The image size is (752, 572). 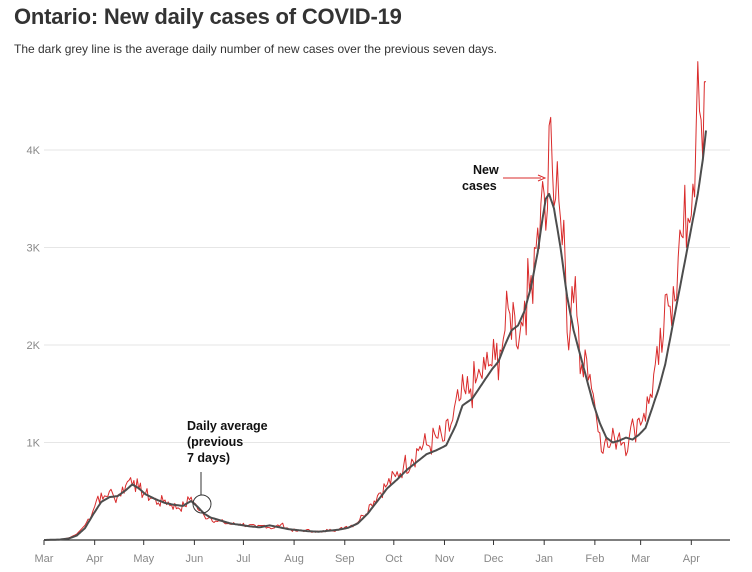 What do you see at coordinates (208, 458) in the screenshot?
I see `annotation-average-line3: 7 days)` at bounding box center [208, 458].